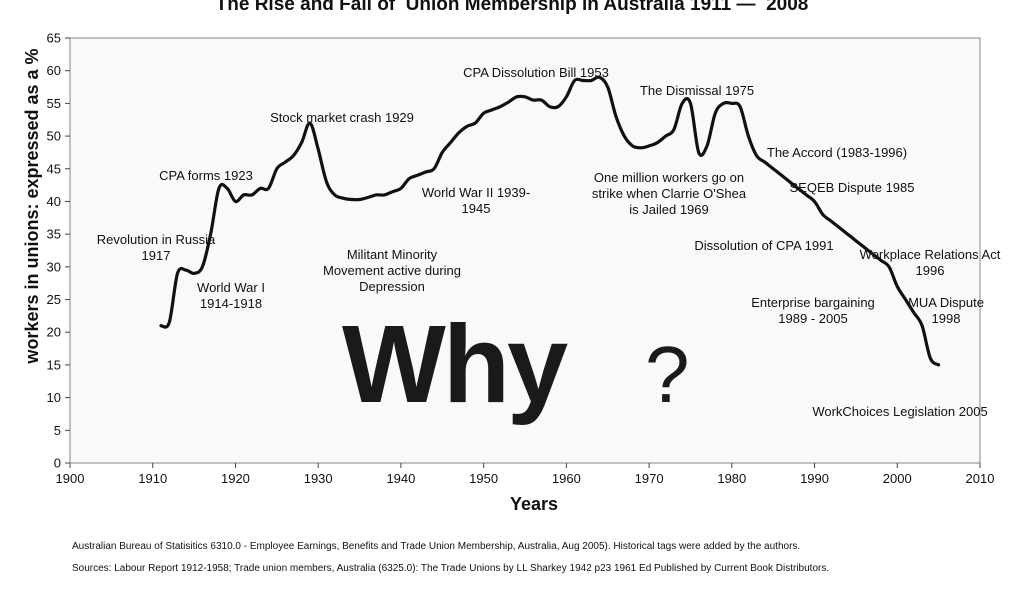 This screenshot has height=608, width=1024. Describe the element at coordinates (763, 245) in the screenshot. I see `annotation-label: Dissolution of CPA 1991` at that location.